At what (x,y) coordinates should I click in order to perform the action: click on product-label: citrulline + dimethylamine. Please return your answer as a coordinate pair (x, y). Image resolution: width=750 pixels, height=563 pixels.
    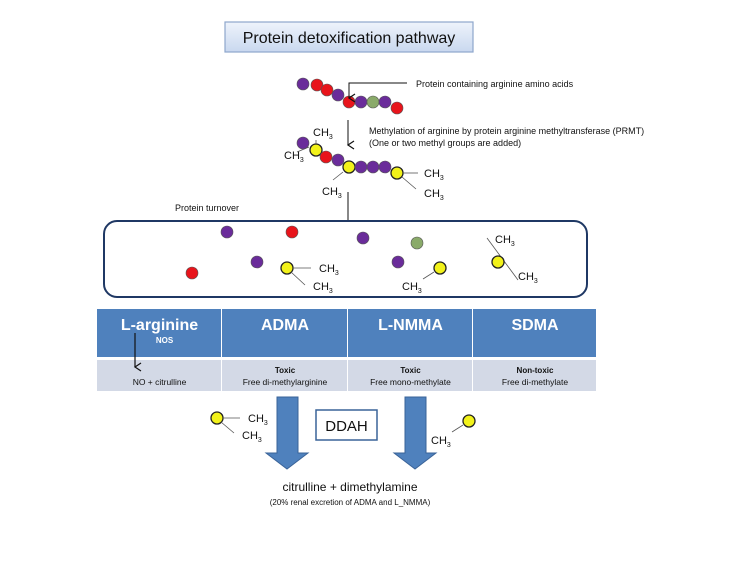
    Looking at the image, I should click on (349, 487).